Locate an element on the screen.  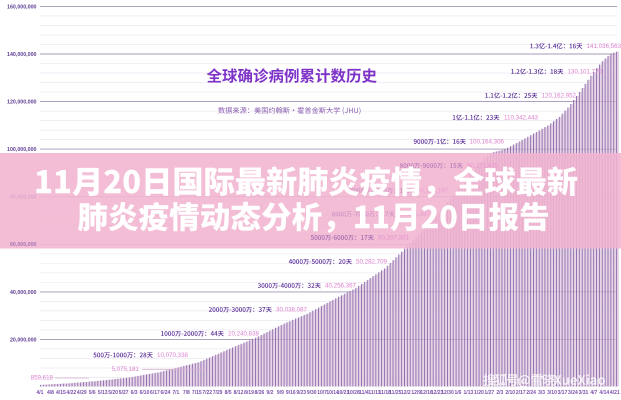
svg-text: 120,000,000 is located at coordinates (22, 103).